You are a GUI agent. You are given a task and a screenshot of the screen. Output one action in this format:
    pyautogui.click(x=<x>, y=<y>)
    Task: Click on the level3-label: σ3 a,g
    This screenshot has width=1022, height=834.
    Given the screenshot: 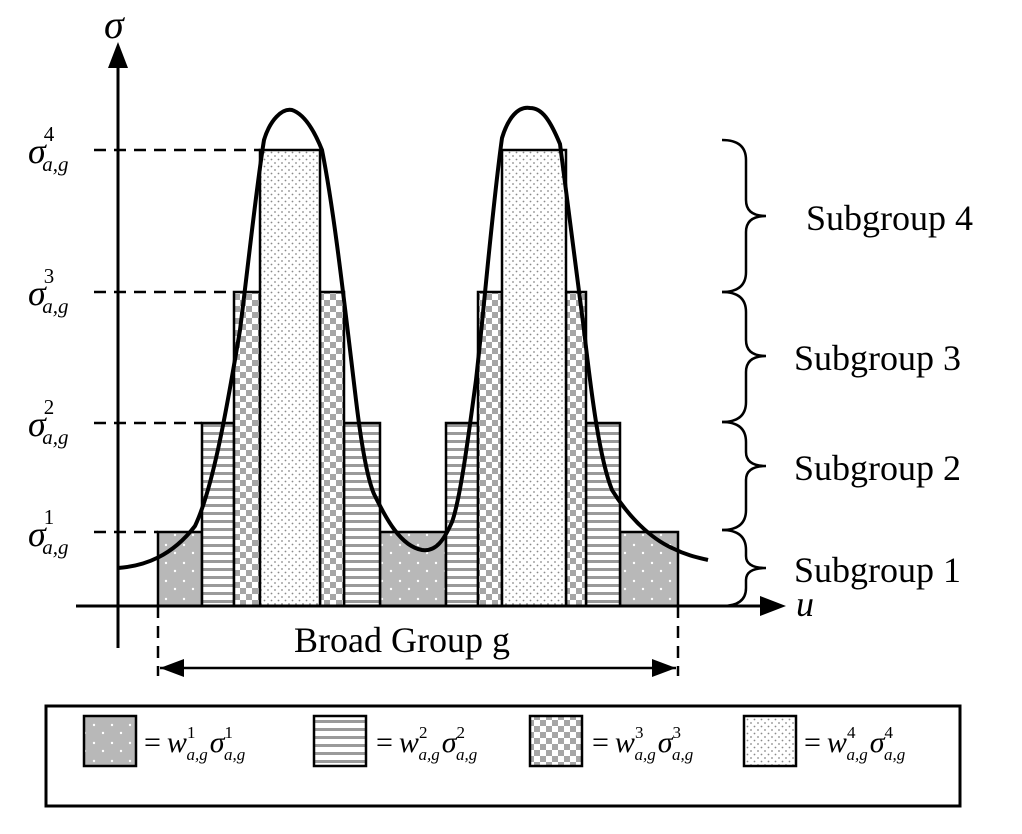 What is the action you would take?
    pyautogui.click(x=48, y=291)
    